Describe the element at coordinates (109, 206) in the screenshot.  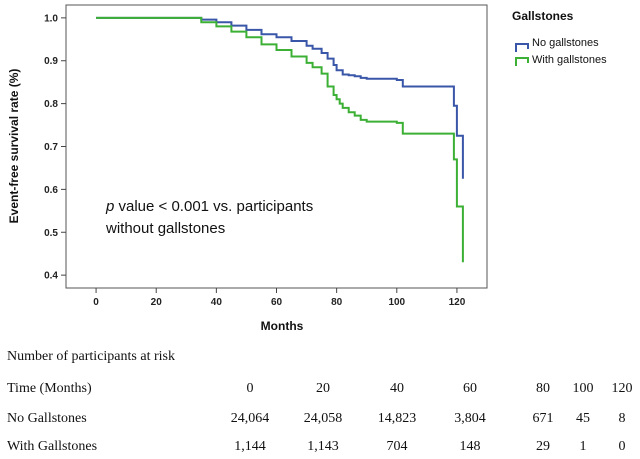
I see `p-symbol: p` at that location.